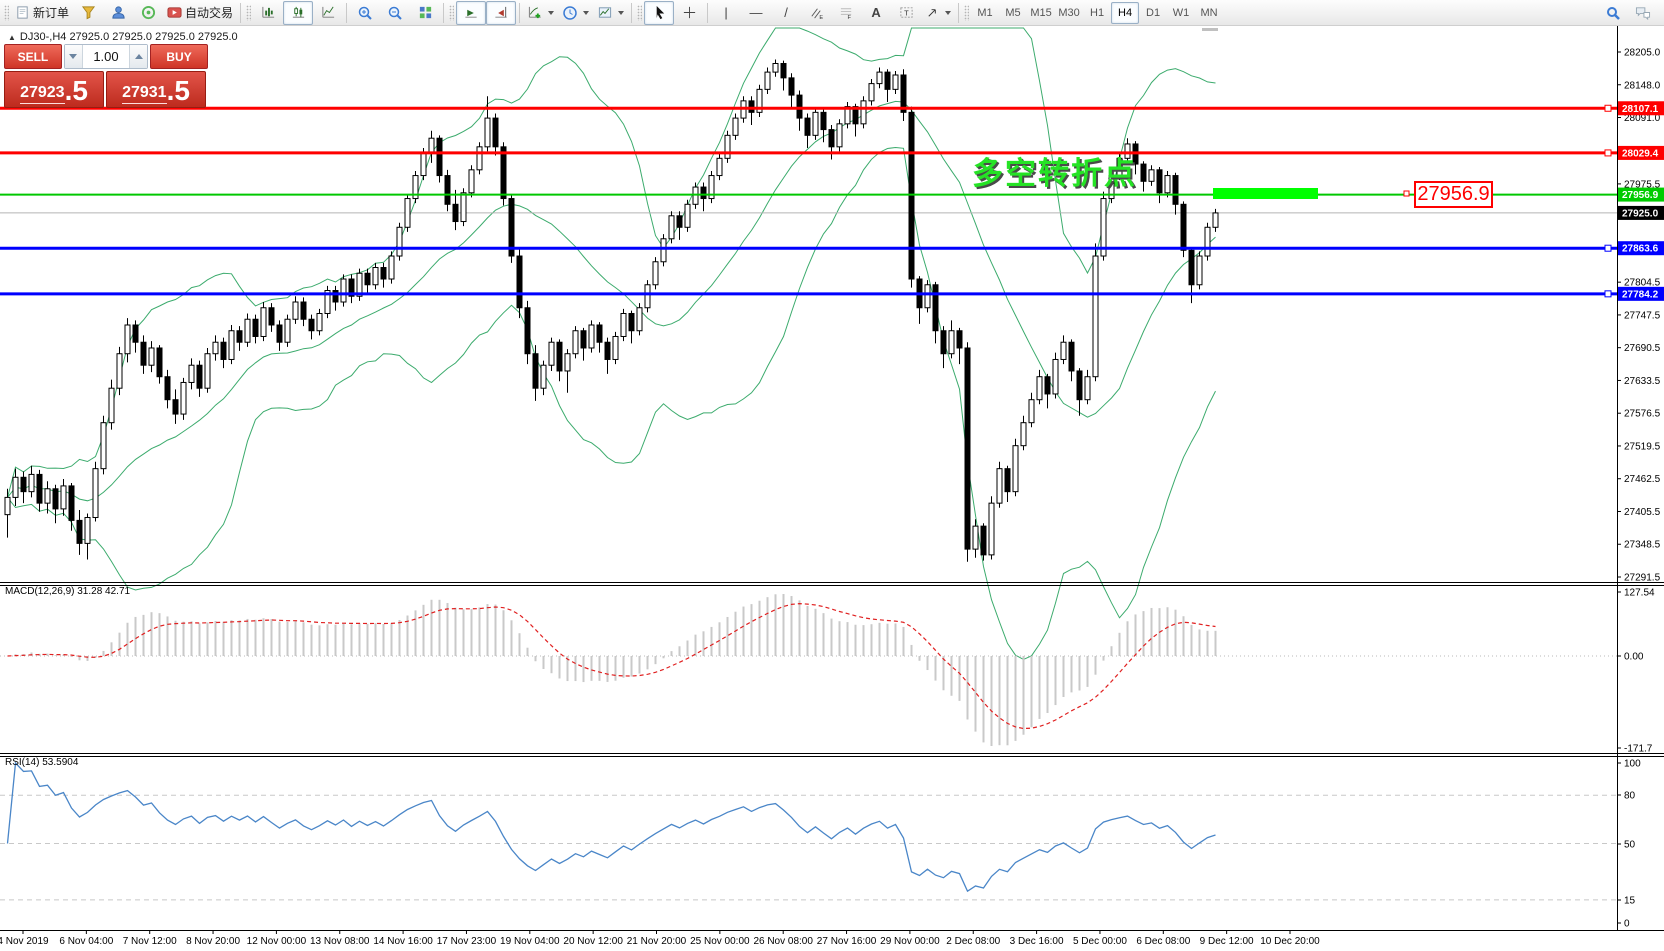 The width and height of the screenshot is (1664, 951). Describe the element at coordinates (847, 941) in the screenshot. I see `time-axis-label: 27 Nov 16:00` at that location.